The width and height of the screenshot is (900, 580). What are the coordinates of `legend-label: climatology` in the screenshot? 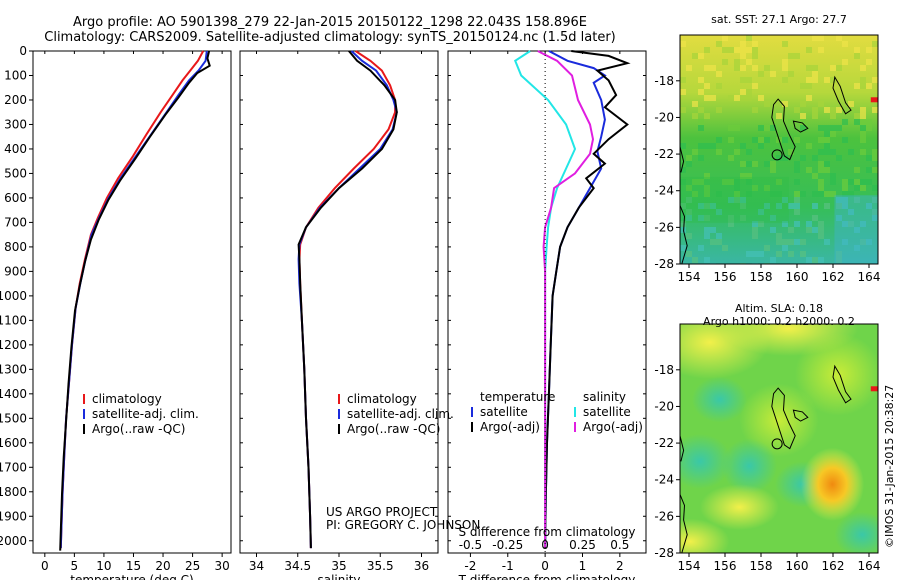 It's located at (127, 399).